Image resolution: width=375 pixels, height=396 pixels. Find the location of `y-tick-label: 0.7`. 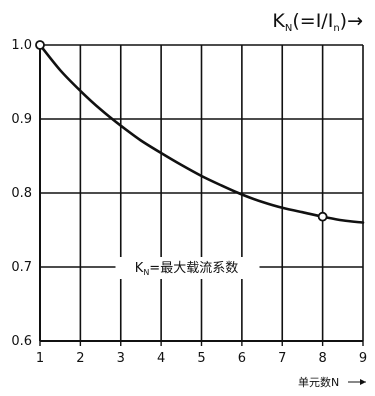

y-tick-label: 0.7 is located at coordinates (21, 267).